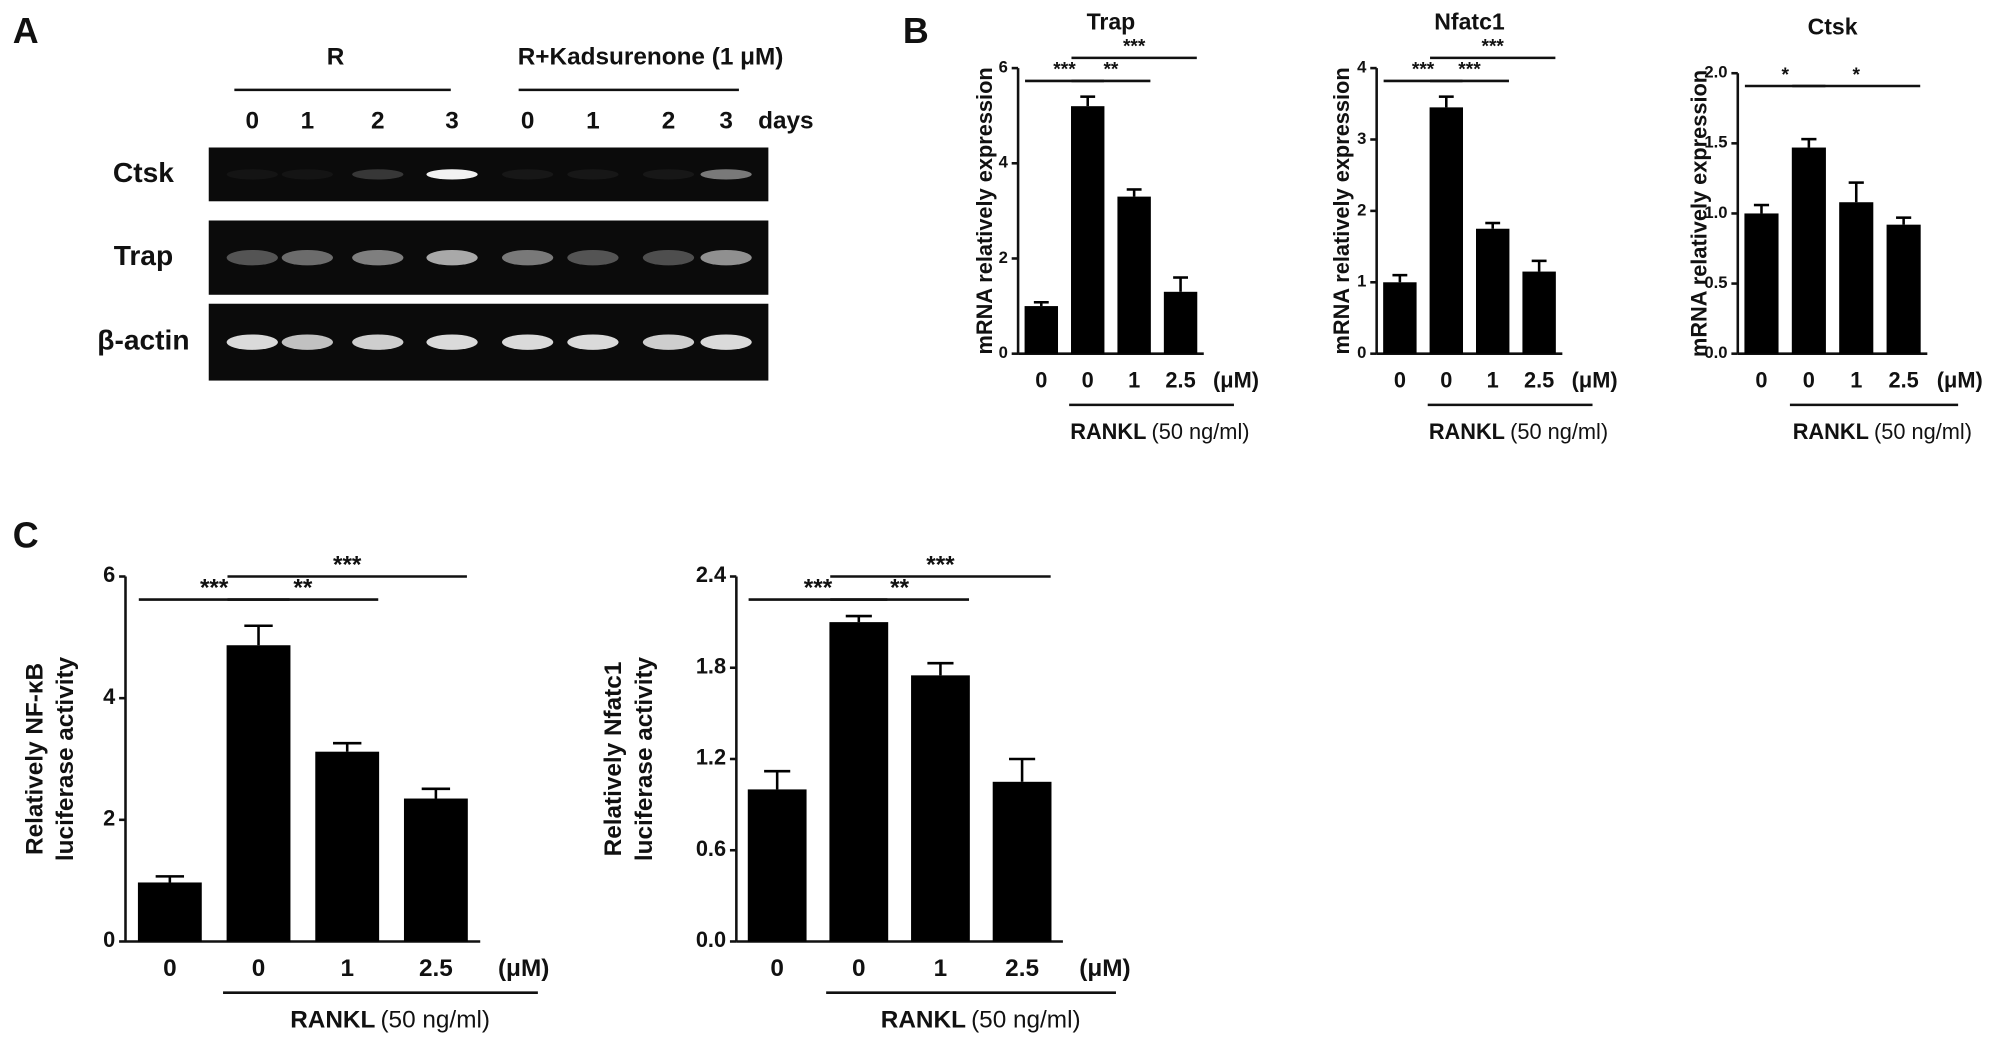 The height and width of the screenshot is (1048, 2008). Describe the element at coordinates (336, 56) in the screenshot. I see `gel-group-label: R` at that location.